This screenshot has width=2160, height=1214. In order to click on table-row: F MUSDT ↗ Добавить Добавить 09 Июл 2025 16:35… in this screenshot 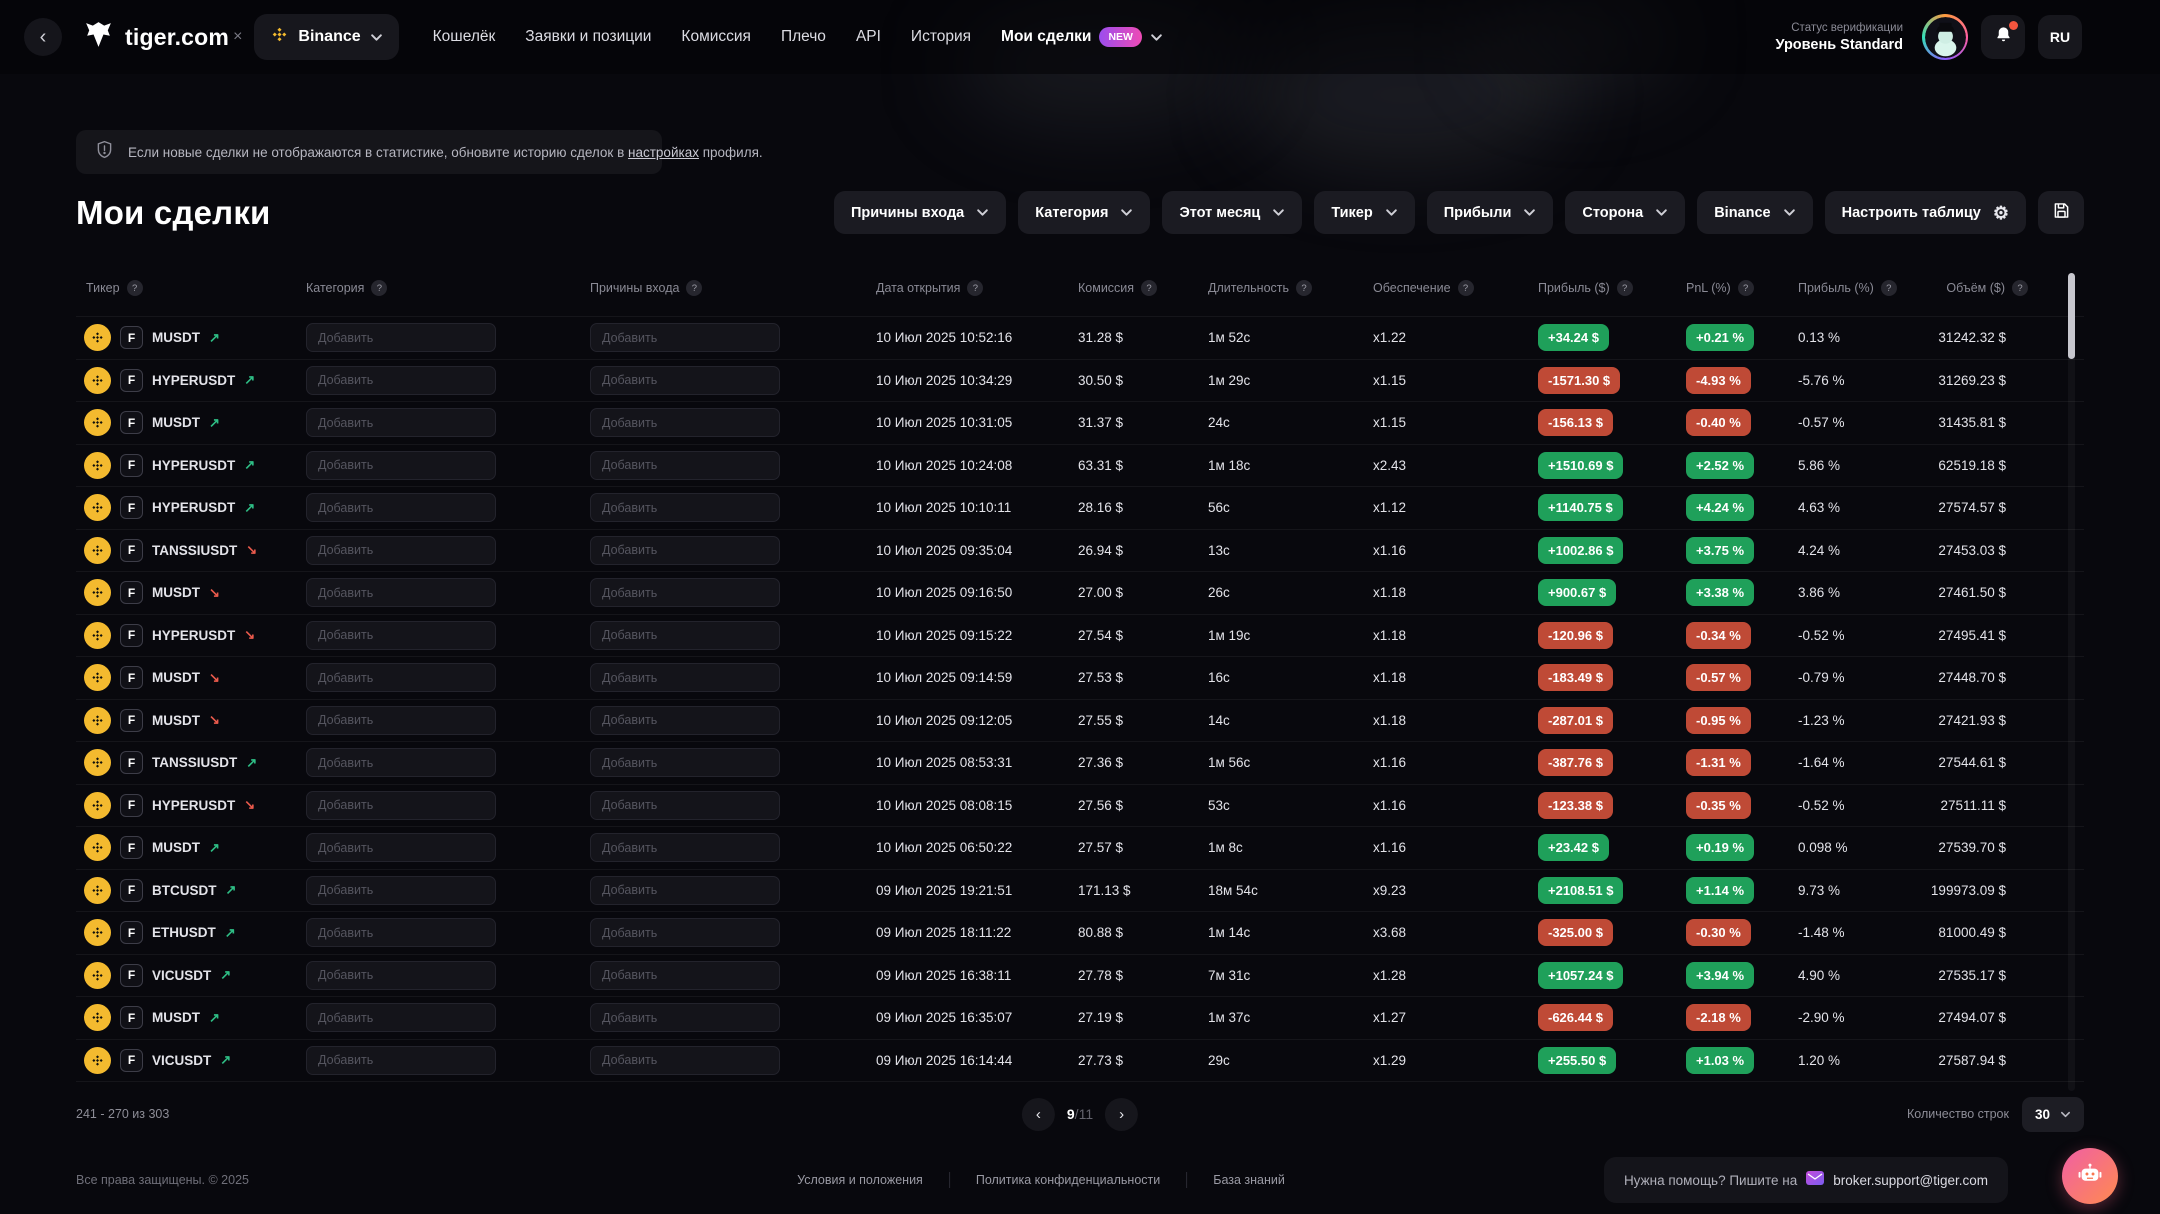, I will do `click(1080, 1018)`.